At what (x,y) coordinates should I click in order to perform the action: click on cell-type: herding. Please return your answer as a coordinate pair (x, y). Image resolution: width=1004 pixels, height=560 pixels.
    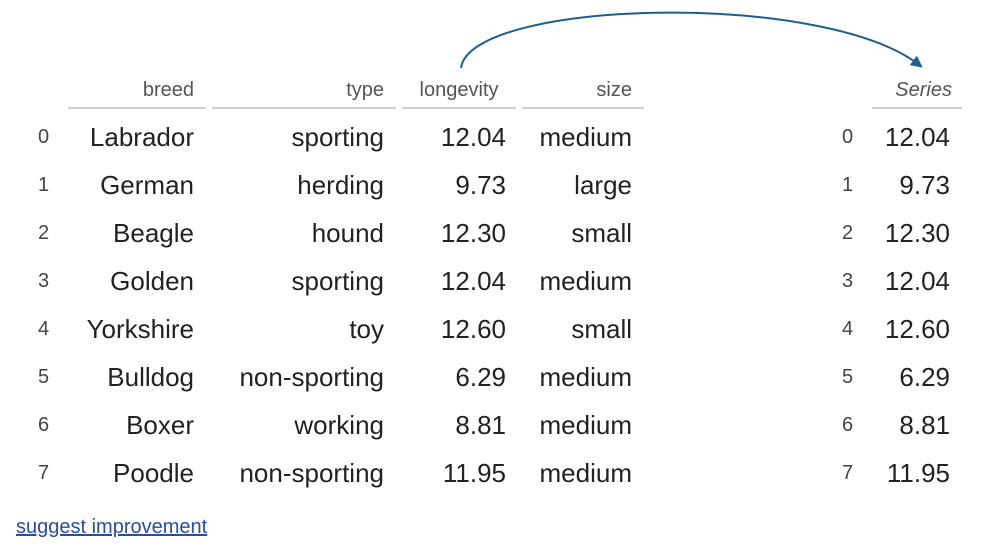
    Looking at the image, I should click on (298, 185).